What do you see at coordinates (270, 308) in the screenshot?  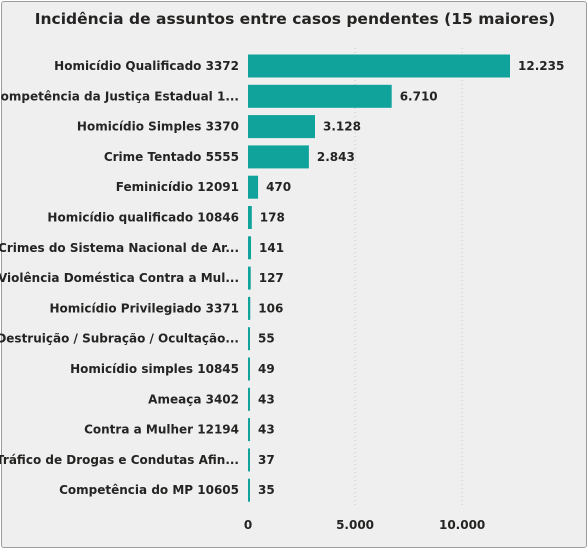 I see `value-label: 106` at bounding box center [270, 308].